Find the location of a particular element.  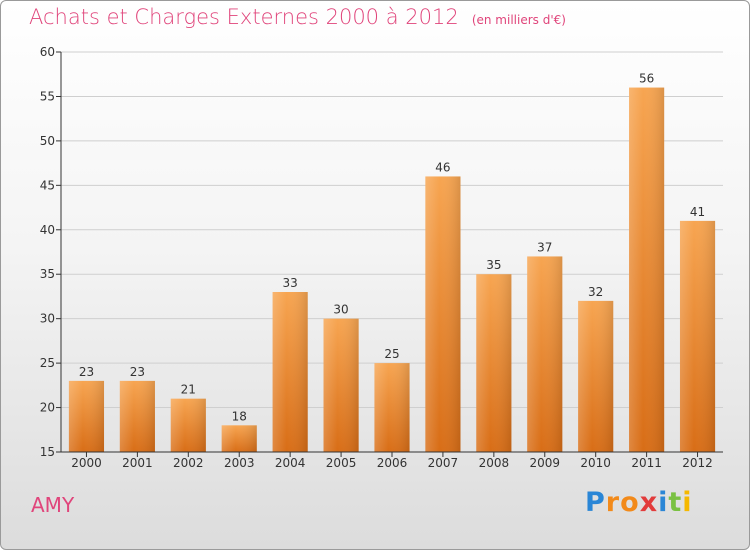

x-tick-label: 2008 is located at coordinates (494, 463).